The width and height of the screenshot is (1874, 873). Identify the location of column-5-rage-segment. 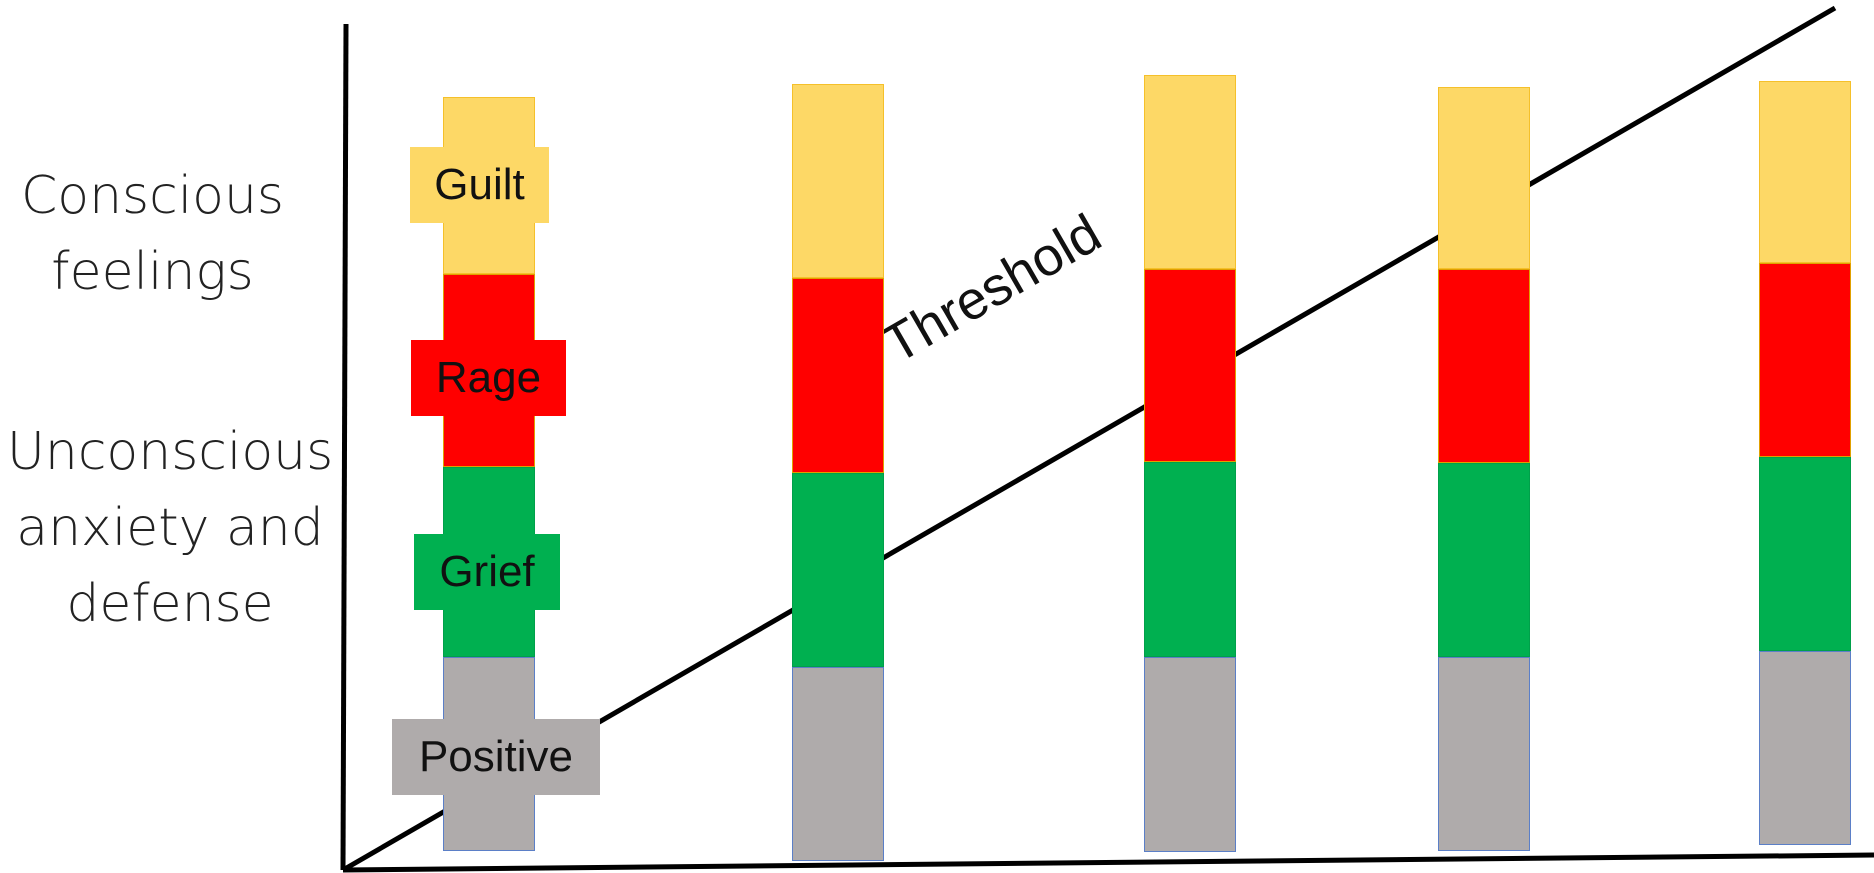
(1805, 360).